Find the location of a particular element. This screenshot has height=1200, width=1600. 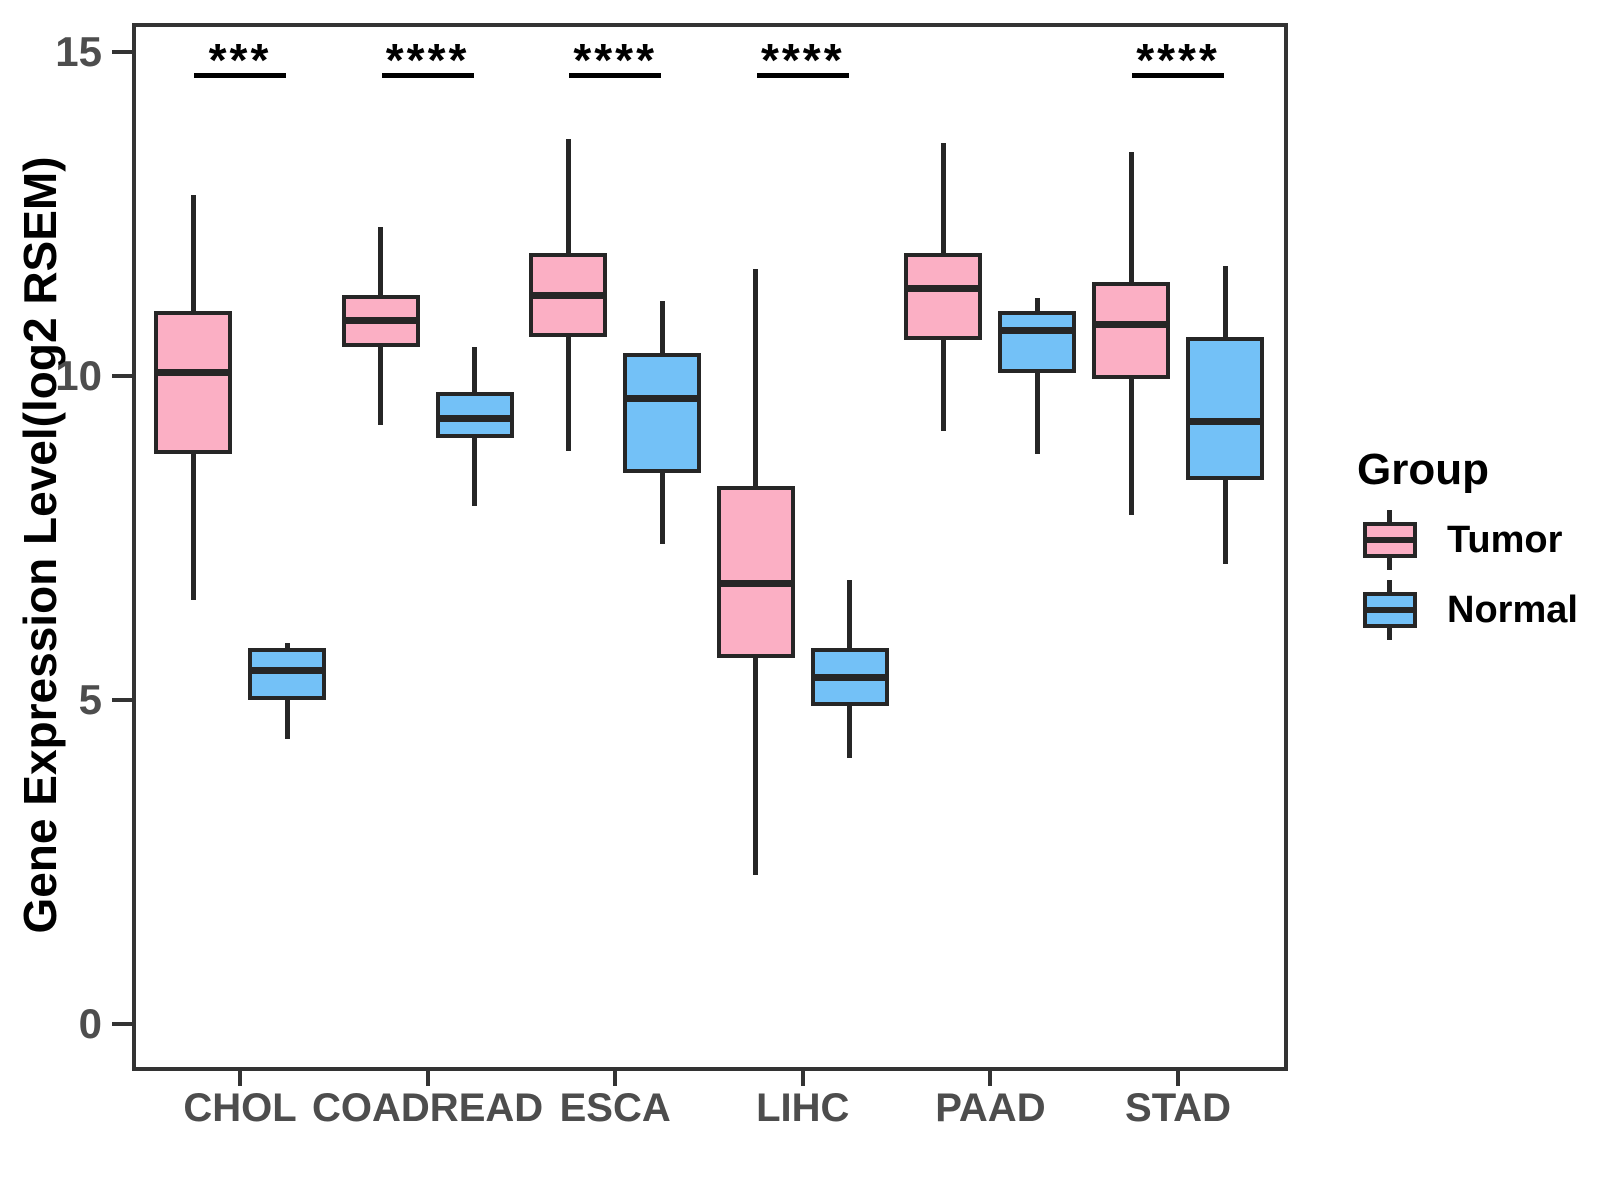

median-normal-chol is located at coordinates (287, 671).